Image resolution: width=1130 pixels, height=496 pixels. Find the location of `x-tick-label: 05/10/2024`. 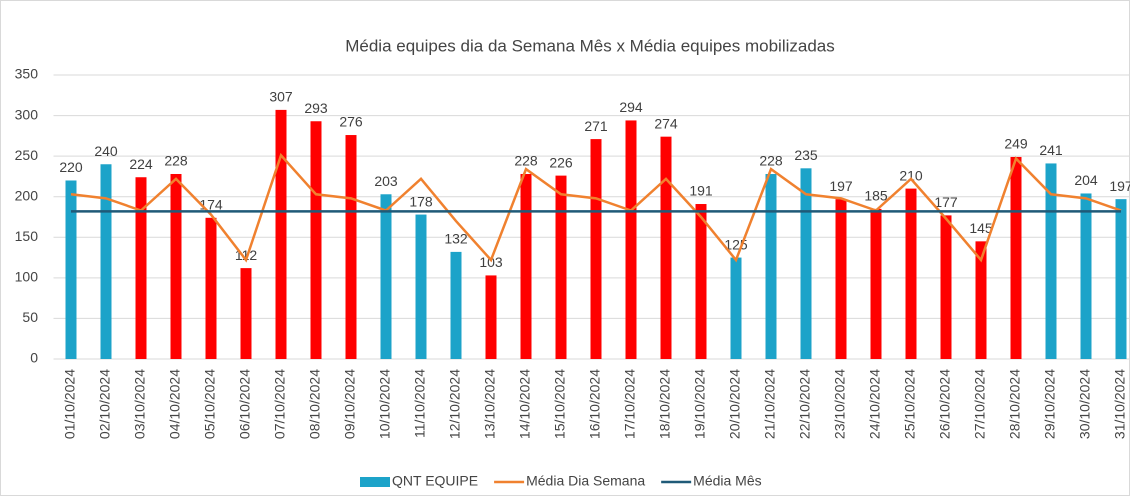

x-tick-label: 05/10/2024 is located at coordinates (210, 404).